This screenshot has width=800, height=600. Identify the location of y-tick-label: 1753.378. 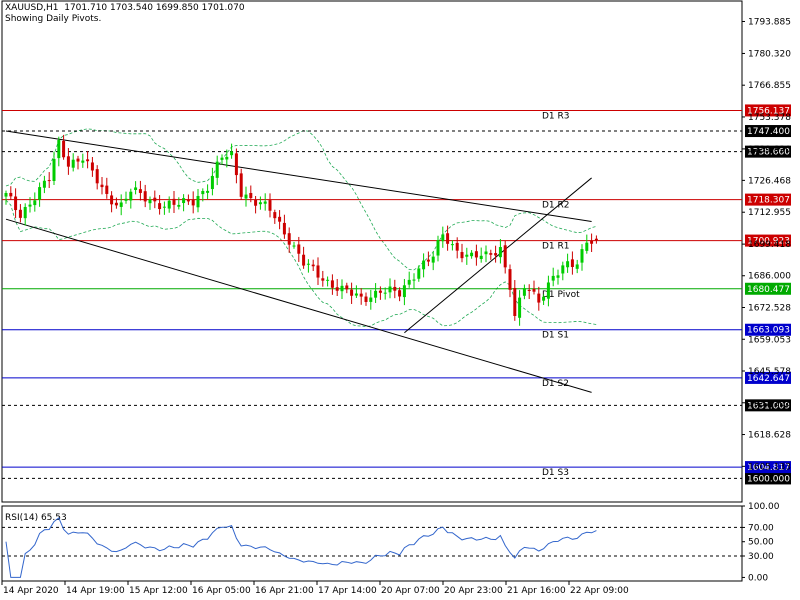
(769, 118).